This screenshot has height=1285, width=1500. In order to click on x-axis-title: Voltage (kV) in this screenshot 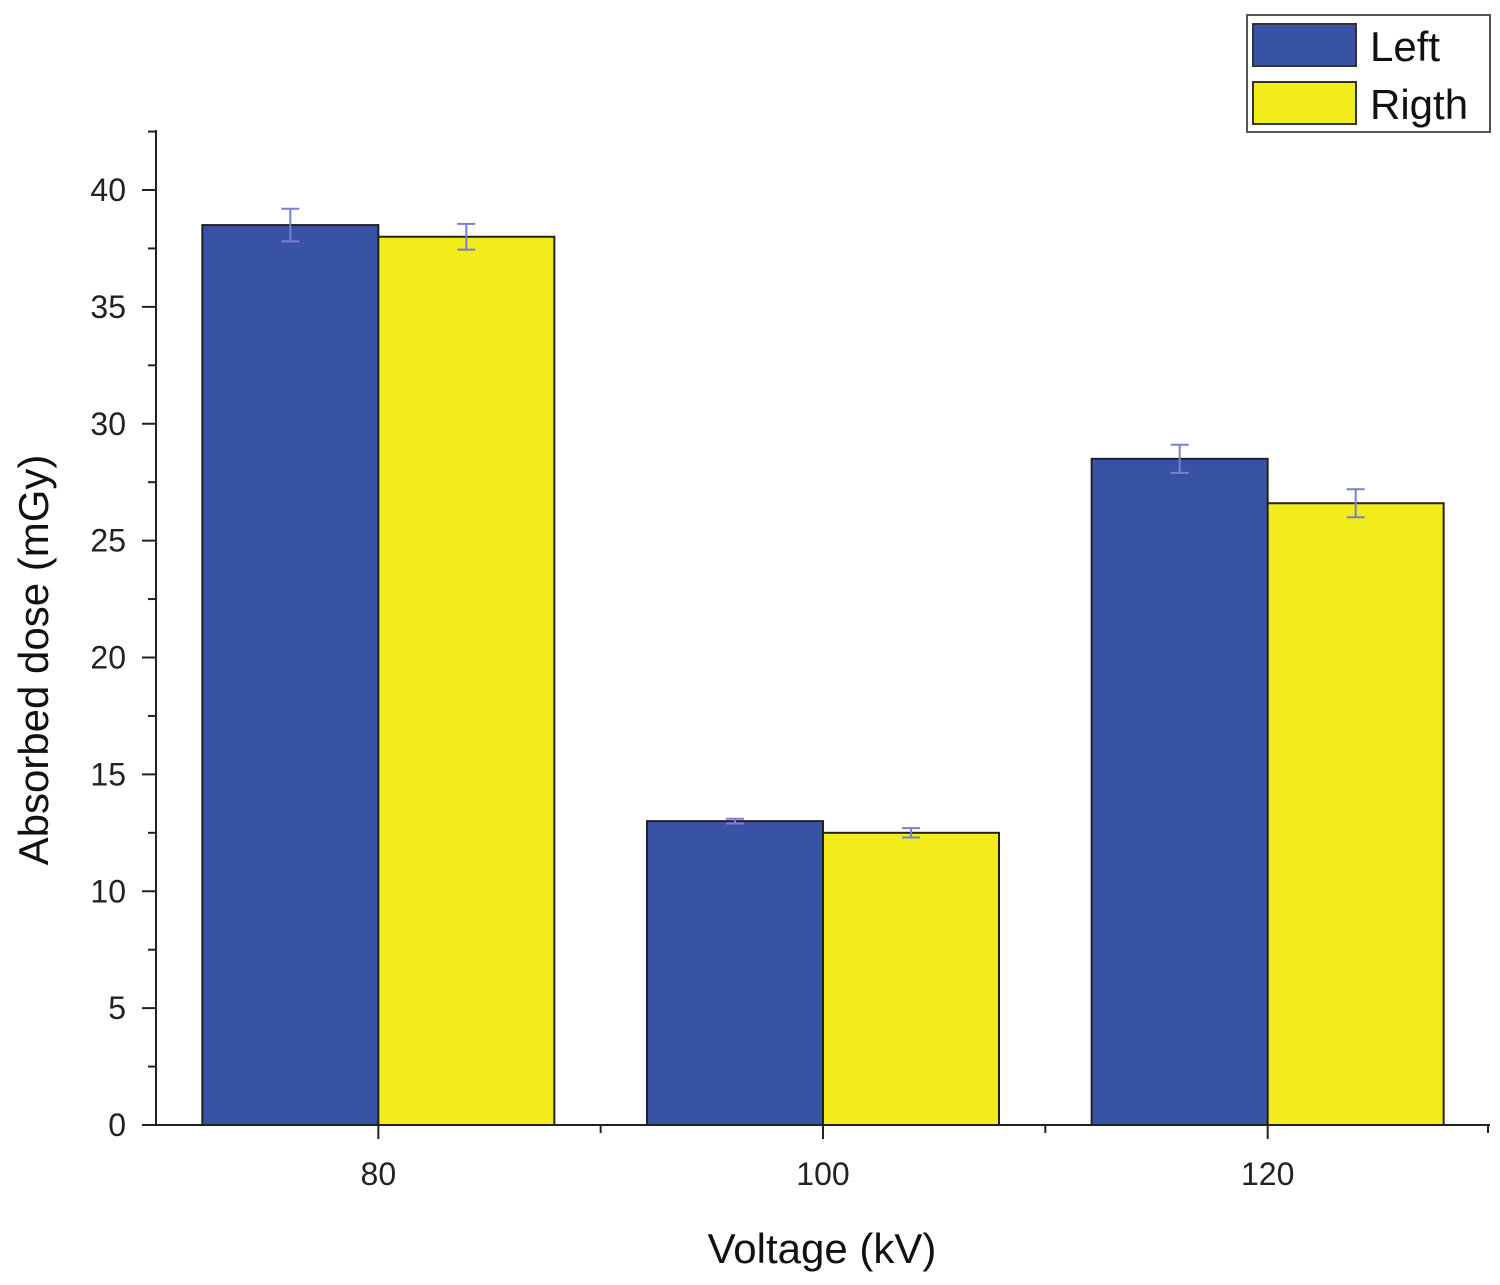, I will do `click(822, 1248)`.